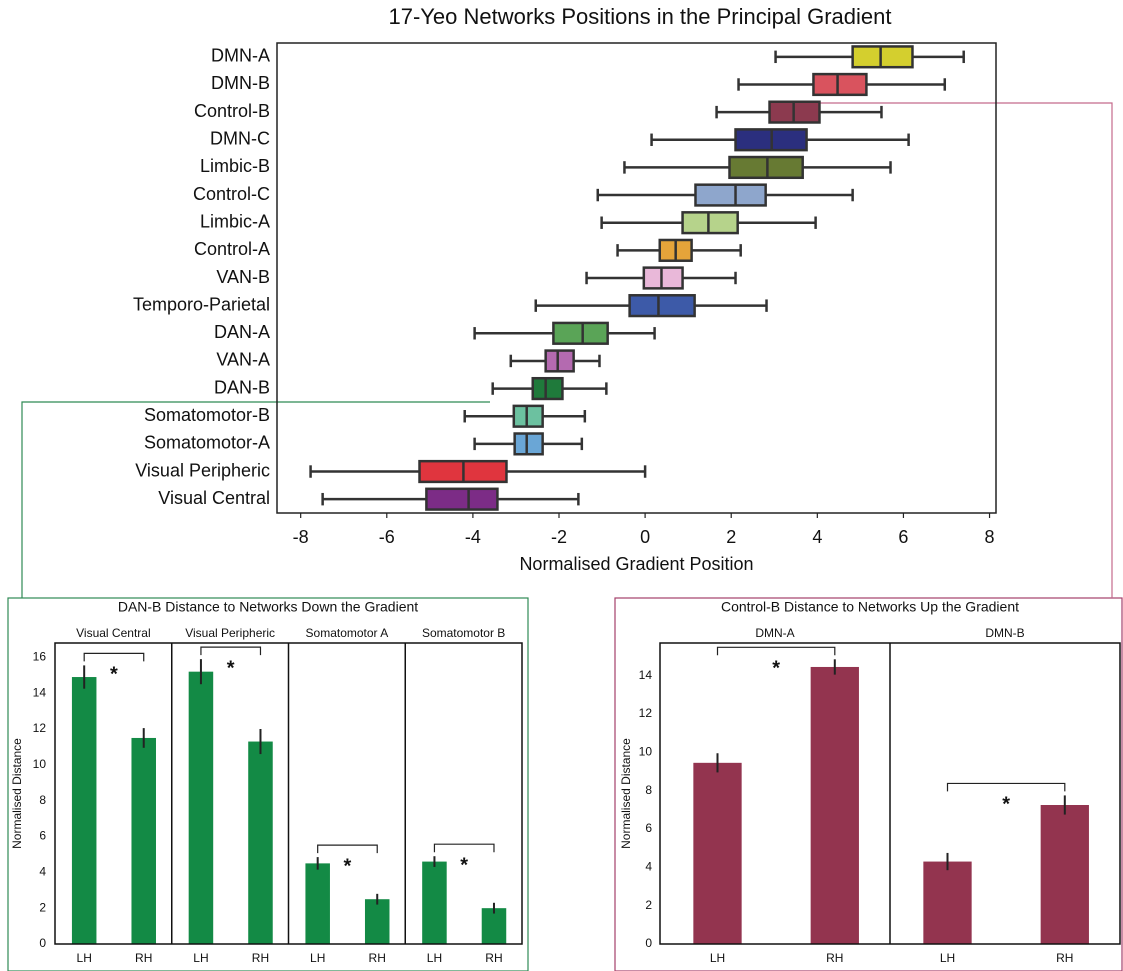 The height and width of the screenshot is (971, 1123). I want to click on panel-title: Visual Peripheric, so click(230, 633).